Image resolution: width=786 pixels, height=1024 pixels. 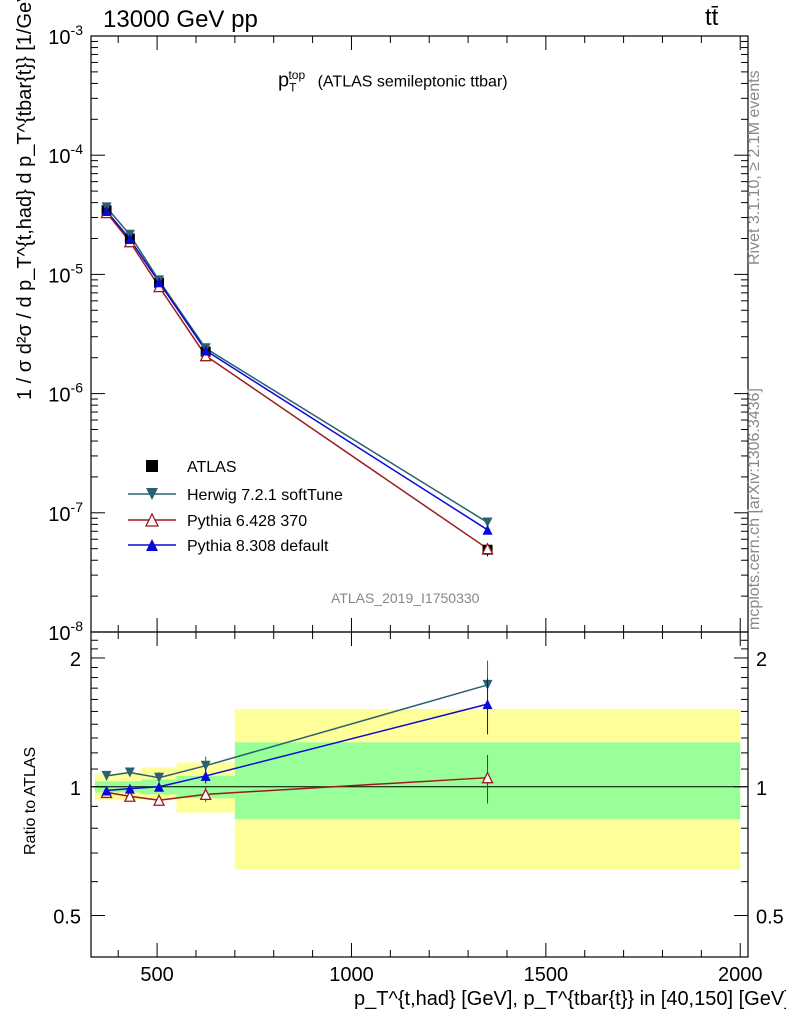 I want to click on y-tick-label: 10⁻⁴, so click(x=65, y=154).